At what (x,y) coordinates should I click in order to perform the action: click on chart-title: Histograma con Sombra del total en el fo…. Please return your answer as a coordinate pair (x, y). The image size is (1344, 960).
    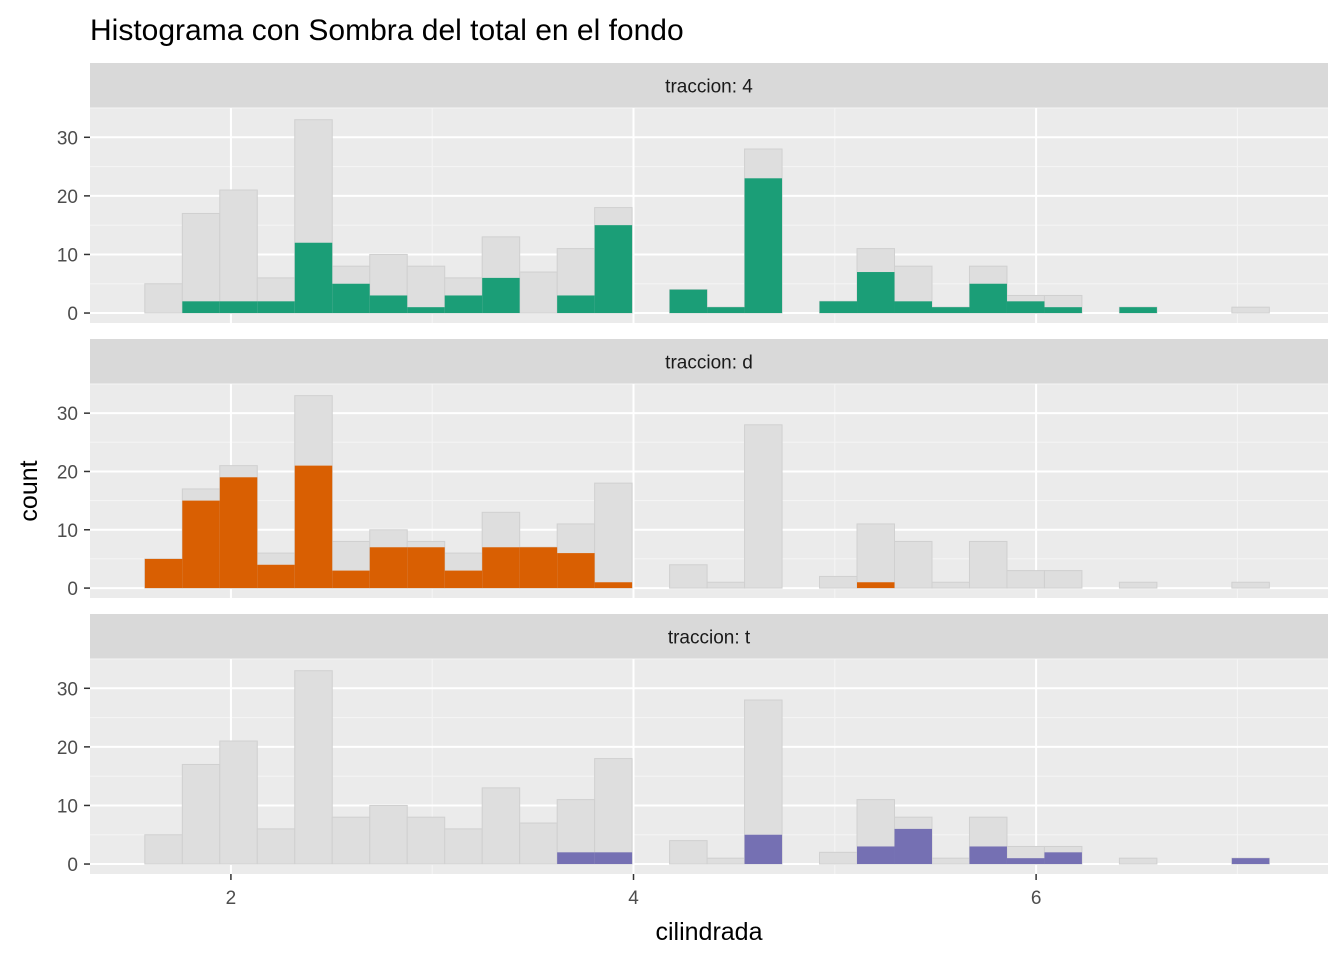
    Looking at the image, I should click on (387, 30).